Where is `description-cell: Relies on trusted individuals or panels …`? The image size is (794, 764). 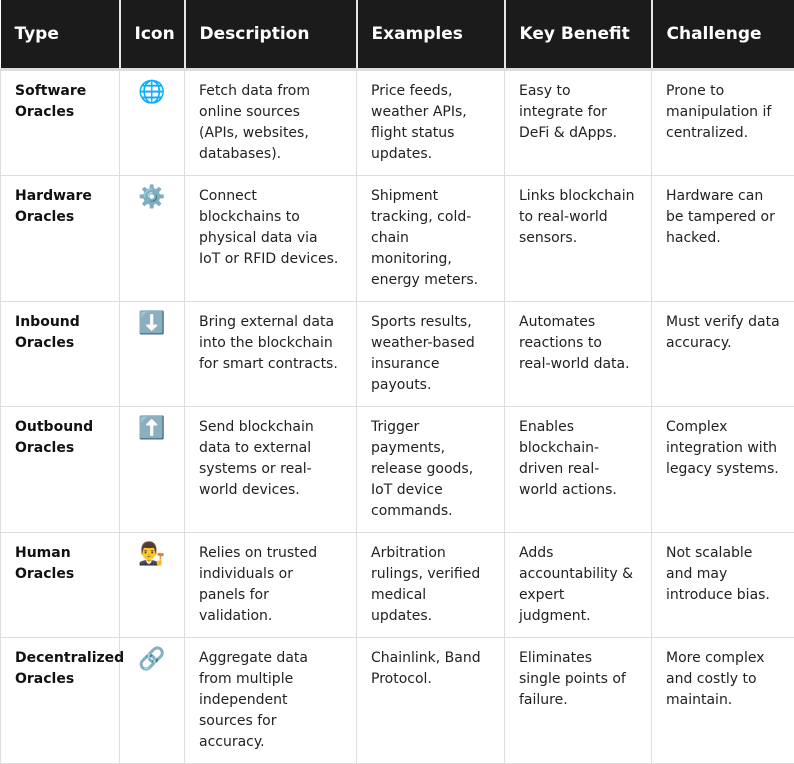
description-cell: Relies on trusted individuals or panels … is located at coordinates (271, 585).